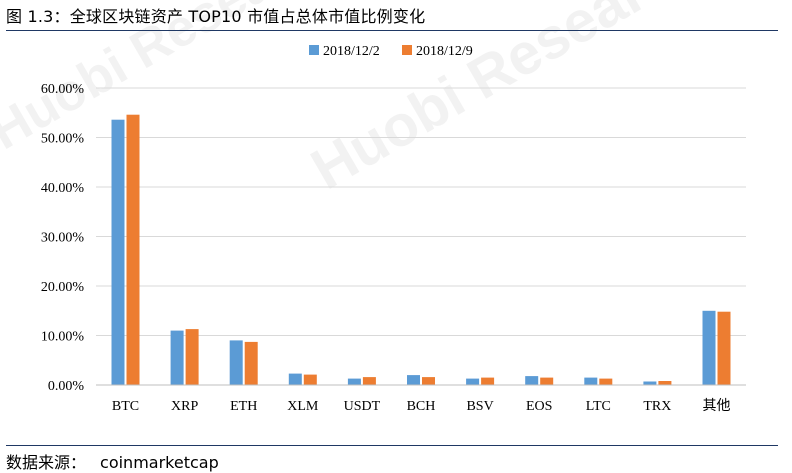 The width and height of the screenshot is (792, 473). I want to click on x-tick-label: XRP, so click(184, 406).